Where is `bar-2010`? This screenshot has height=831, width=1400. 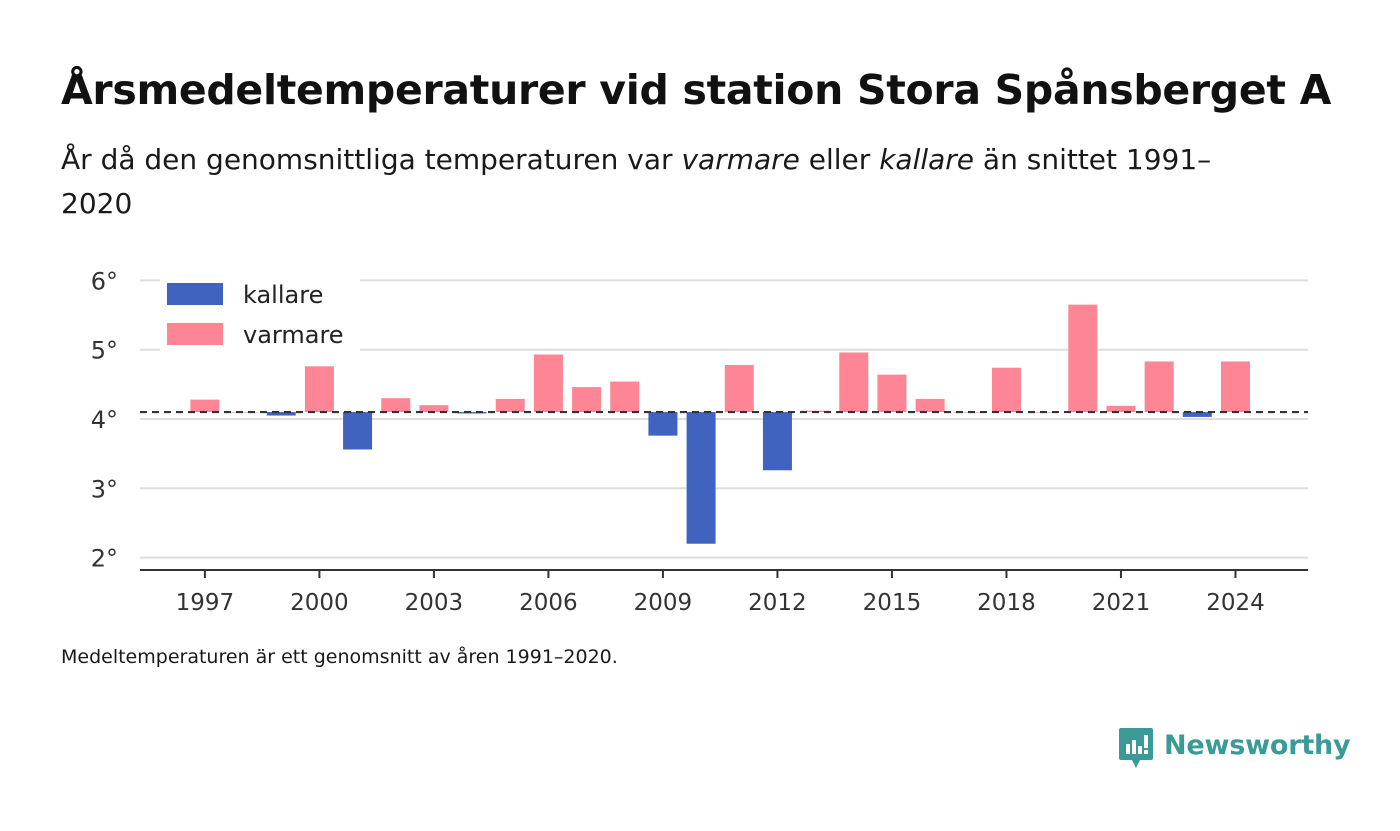 bar-2010 is located at coordinates (701, 478).